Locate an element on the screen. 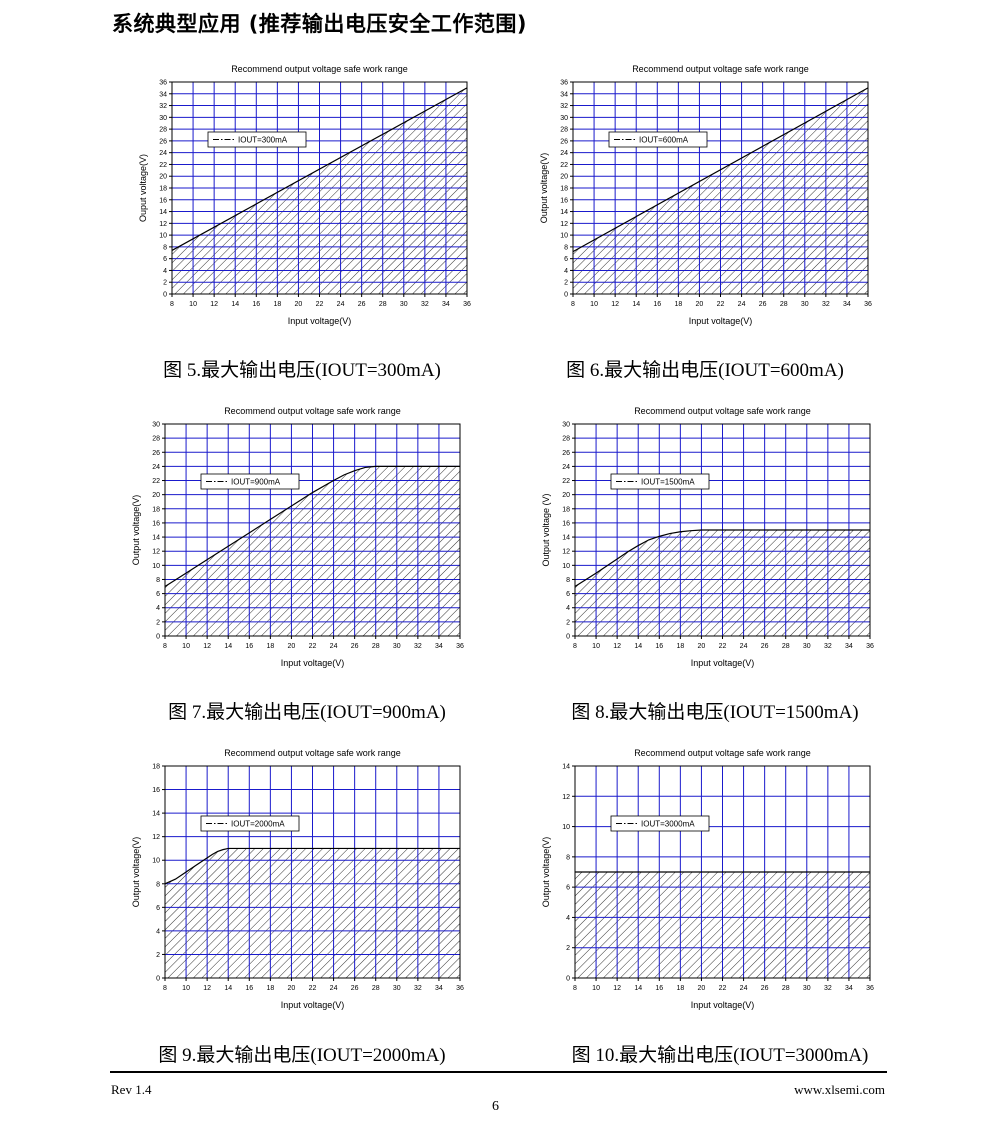 Image resolution: width=991 pixels, height=1141 pixels. x-tick-label: 28 is located at coordinates (786, 646).